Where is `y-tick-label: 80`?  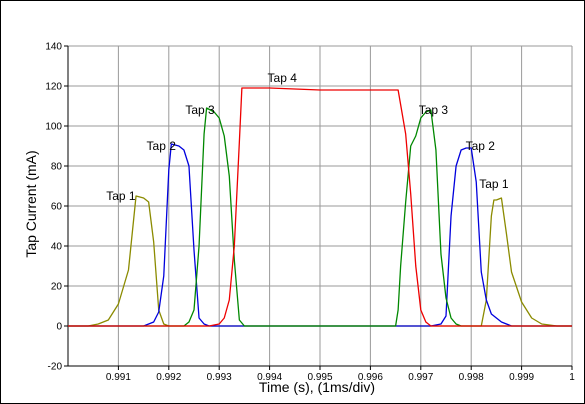
y-tick-label: 80 is located at coordinates (57, 167).